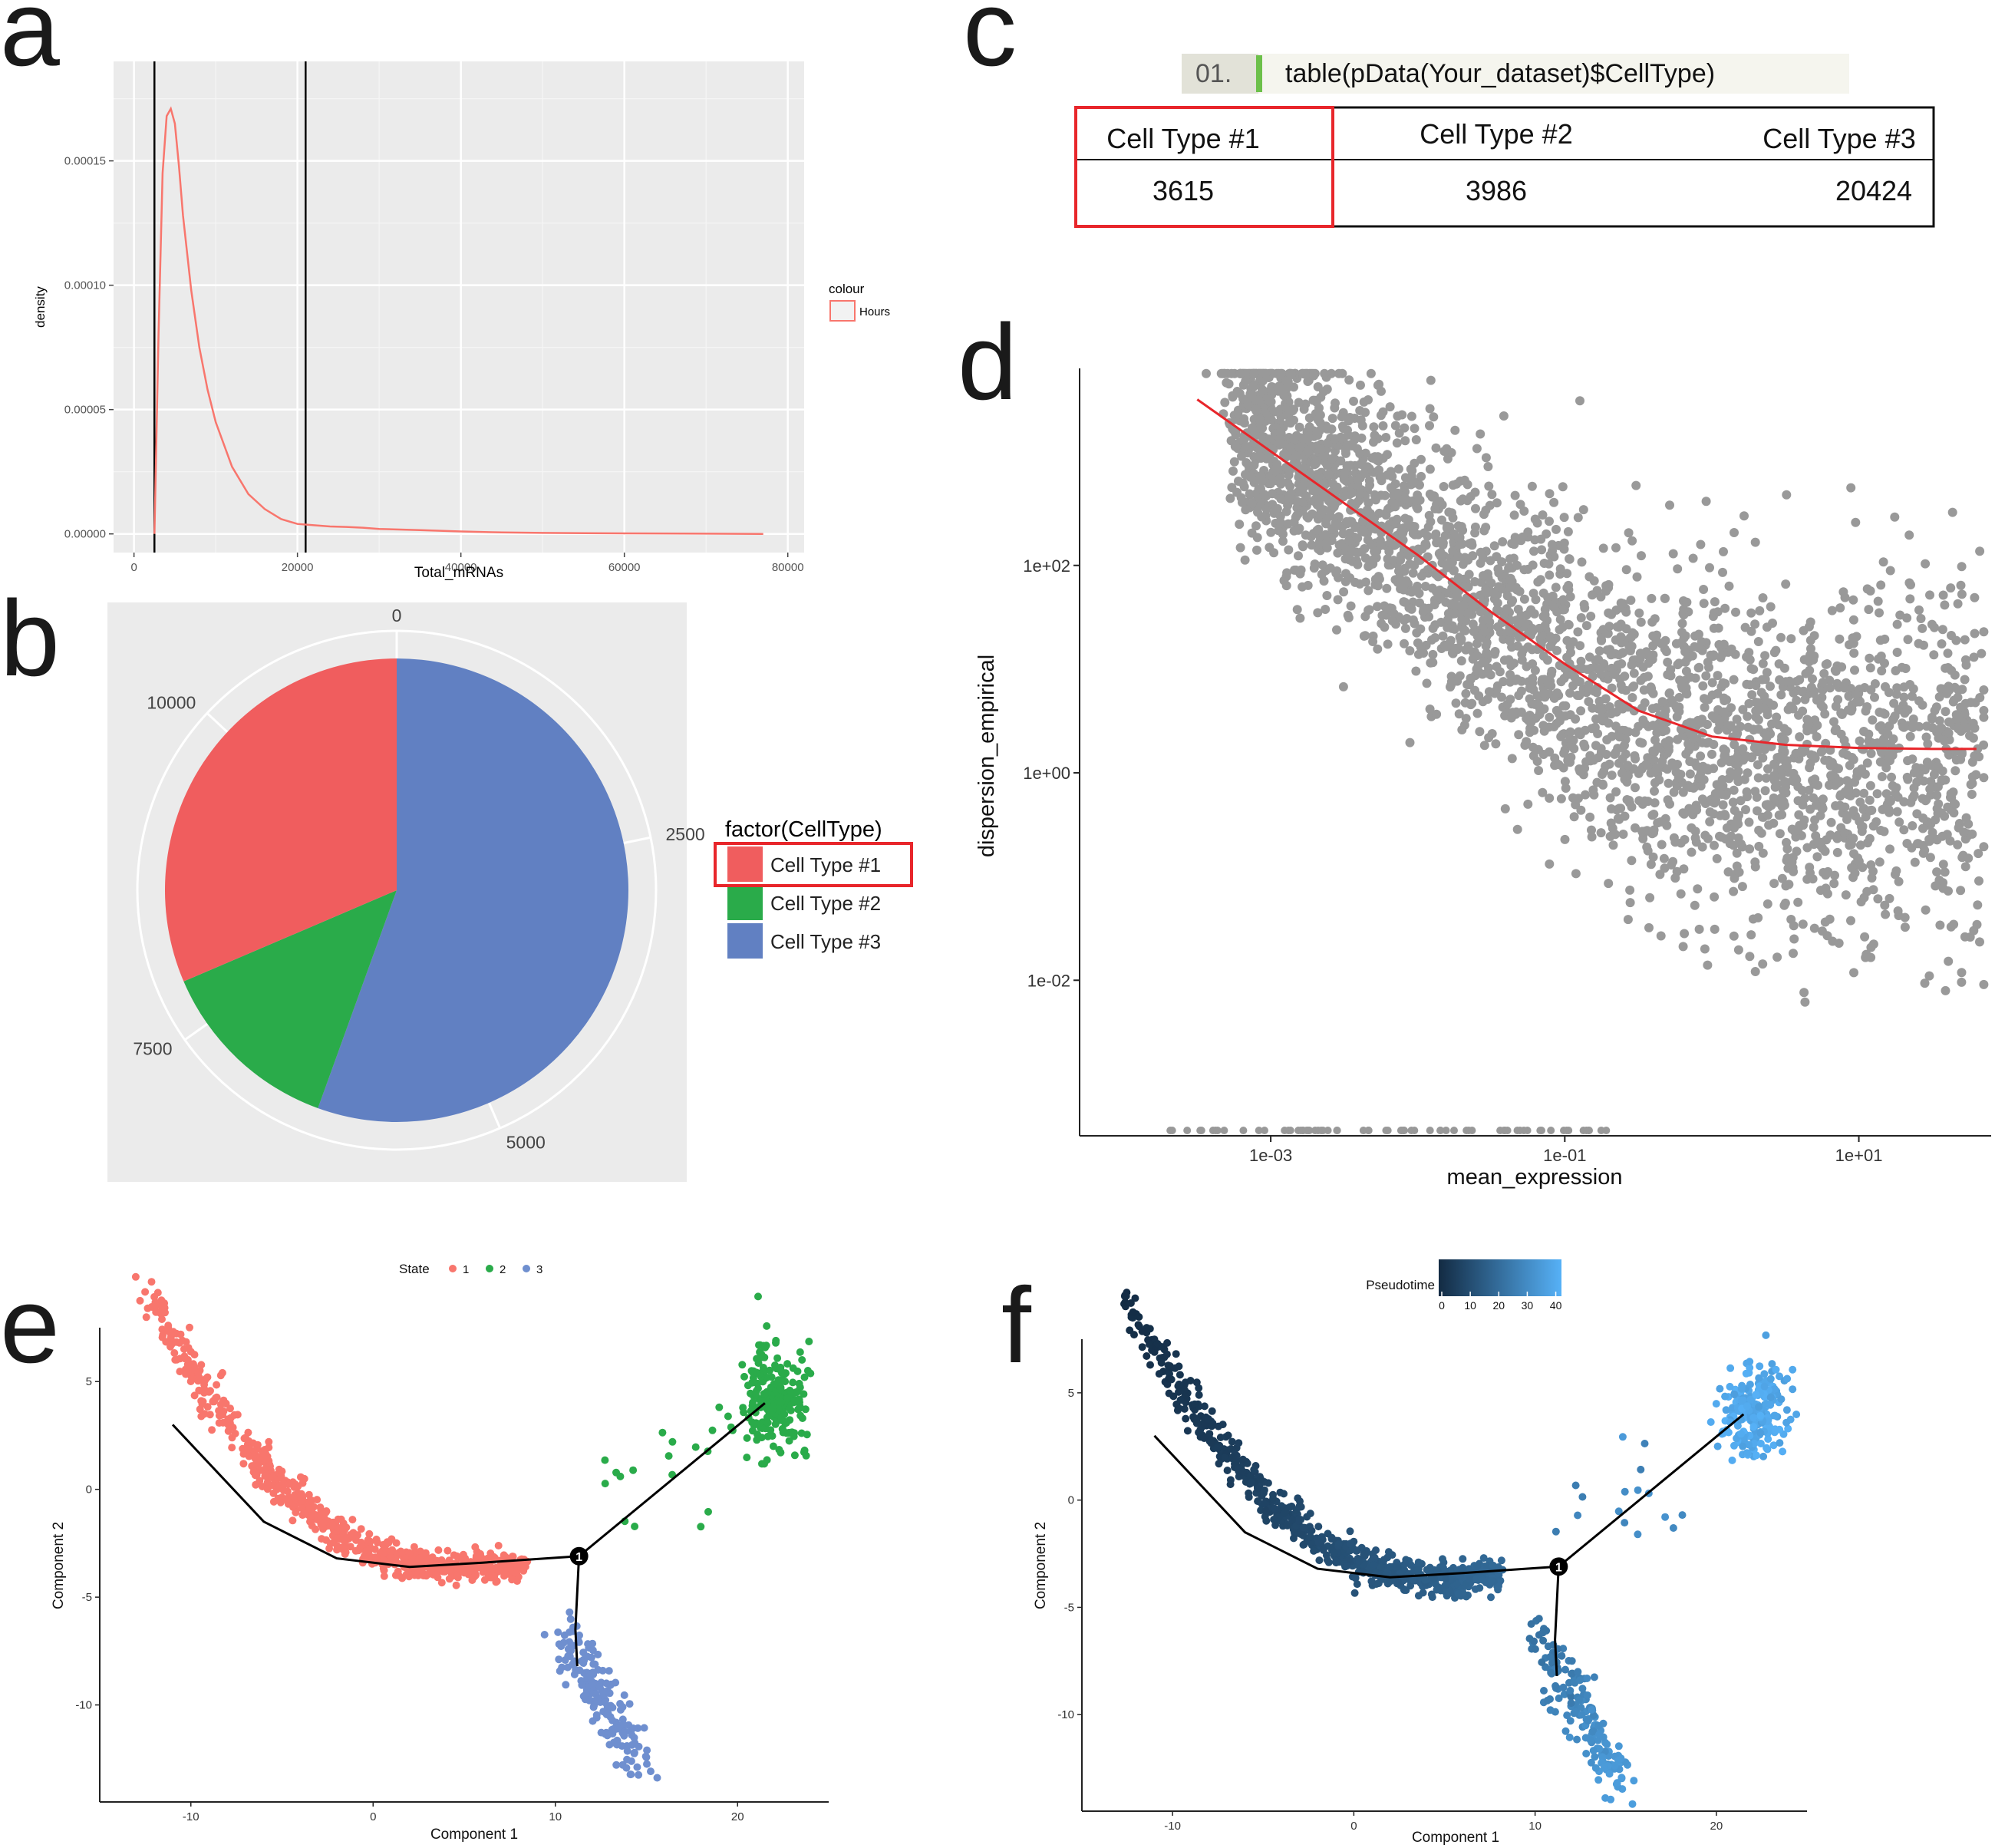 This screenshot has height=1848, width=1995. What do you see at coordinates (1480, 1588) in the screenshot?
I see `panel-f-point` at bounding box center [1480, 1588].